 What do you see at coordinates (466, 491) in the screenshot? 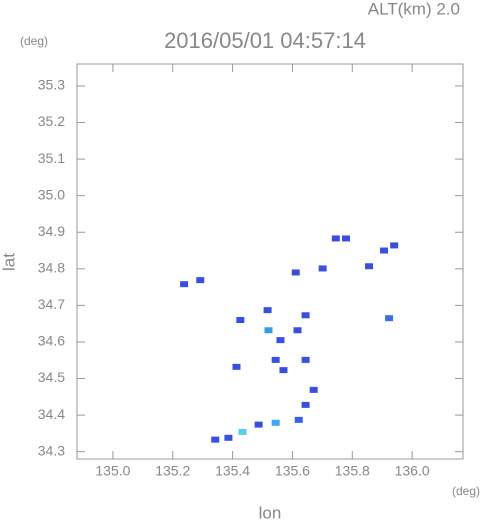
I see `x-unit: (deg)` at bounding box center [466, 491].